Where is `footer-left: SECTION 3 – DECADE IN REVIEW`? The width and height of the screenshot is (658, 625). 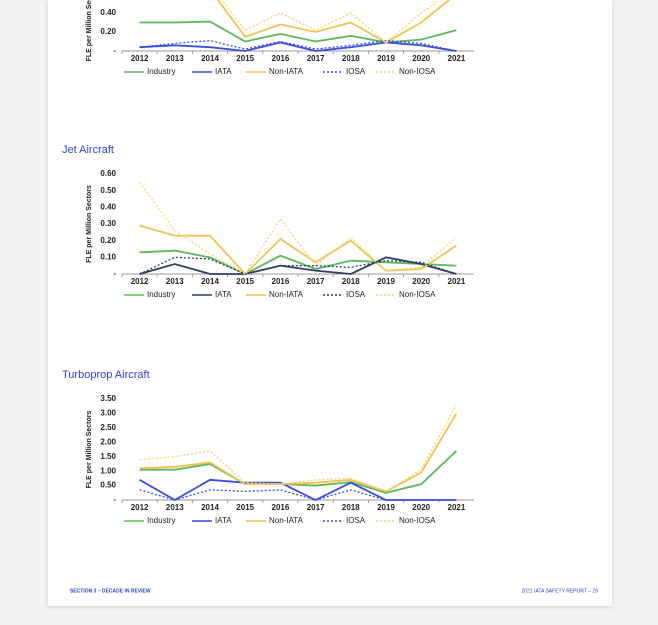 footer-left: SECTION 3 – DECADE IN REVIEW is located at coordinates (110, 591).